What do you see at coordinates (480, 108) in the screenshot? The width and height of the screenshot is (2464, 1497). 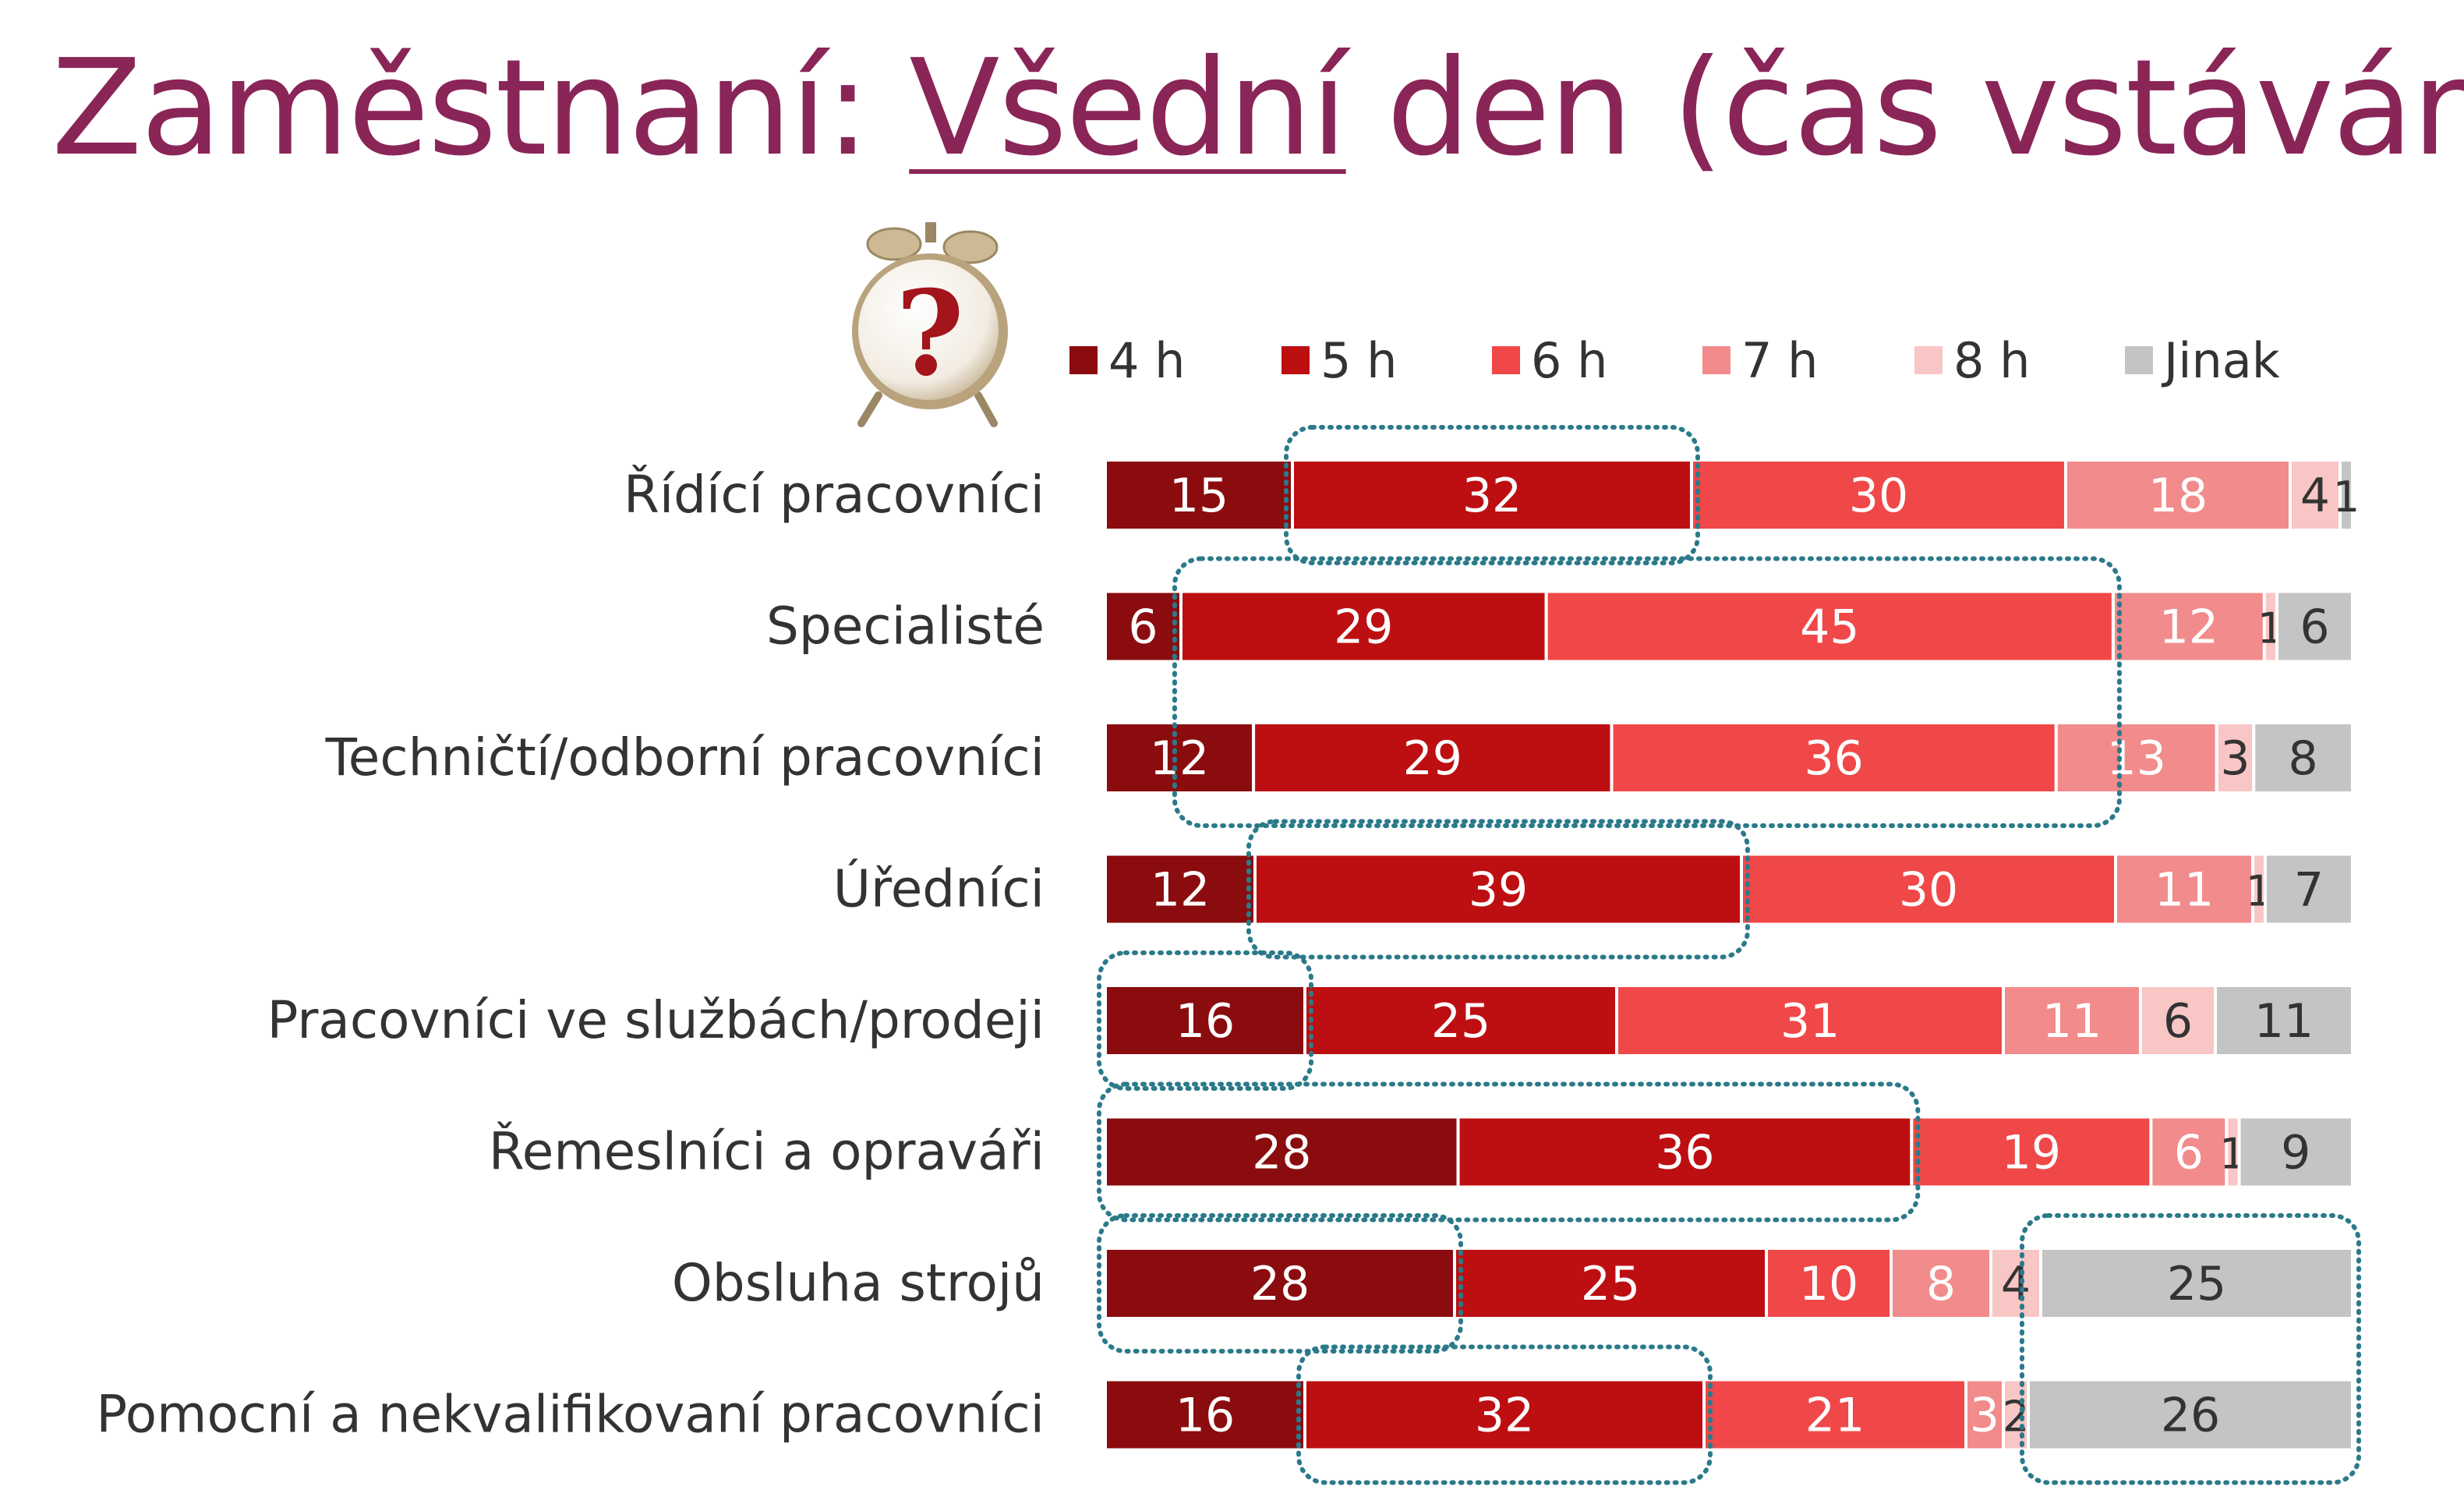 I see `title-prefix: Zaměstnaní:` at bounding box center [480, 108].